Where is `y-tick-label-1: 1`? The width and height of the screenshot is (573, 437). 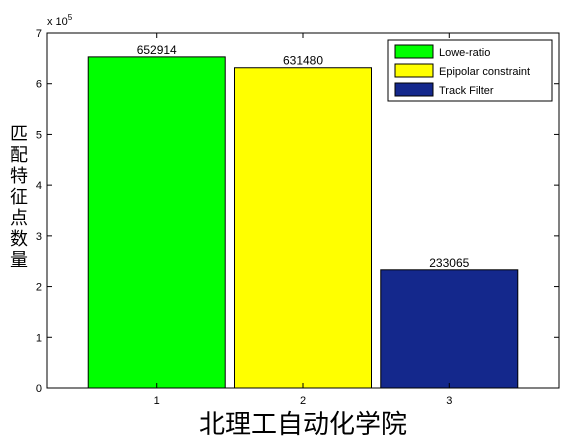
y-tick-label-1: 1 is located at coordinates (39, 338).